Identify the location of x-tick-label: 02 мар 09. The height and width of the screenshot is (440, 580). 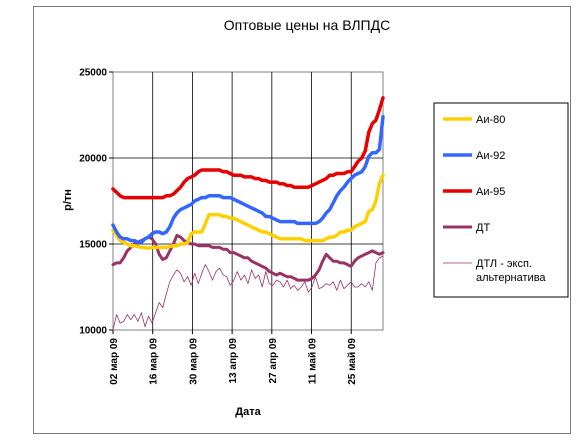
(114, 361).